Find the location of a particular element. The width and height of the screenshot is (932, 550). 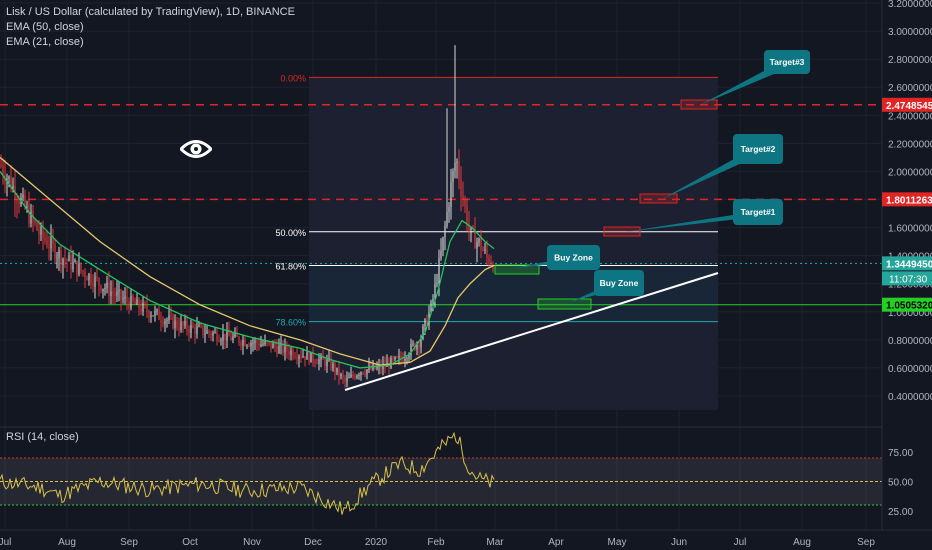

target2-price-flag is located at coordinates (907, 199).